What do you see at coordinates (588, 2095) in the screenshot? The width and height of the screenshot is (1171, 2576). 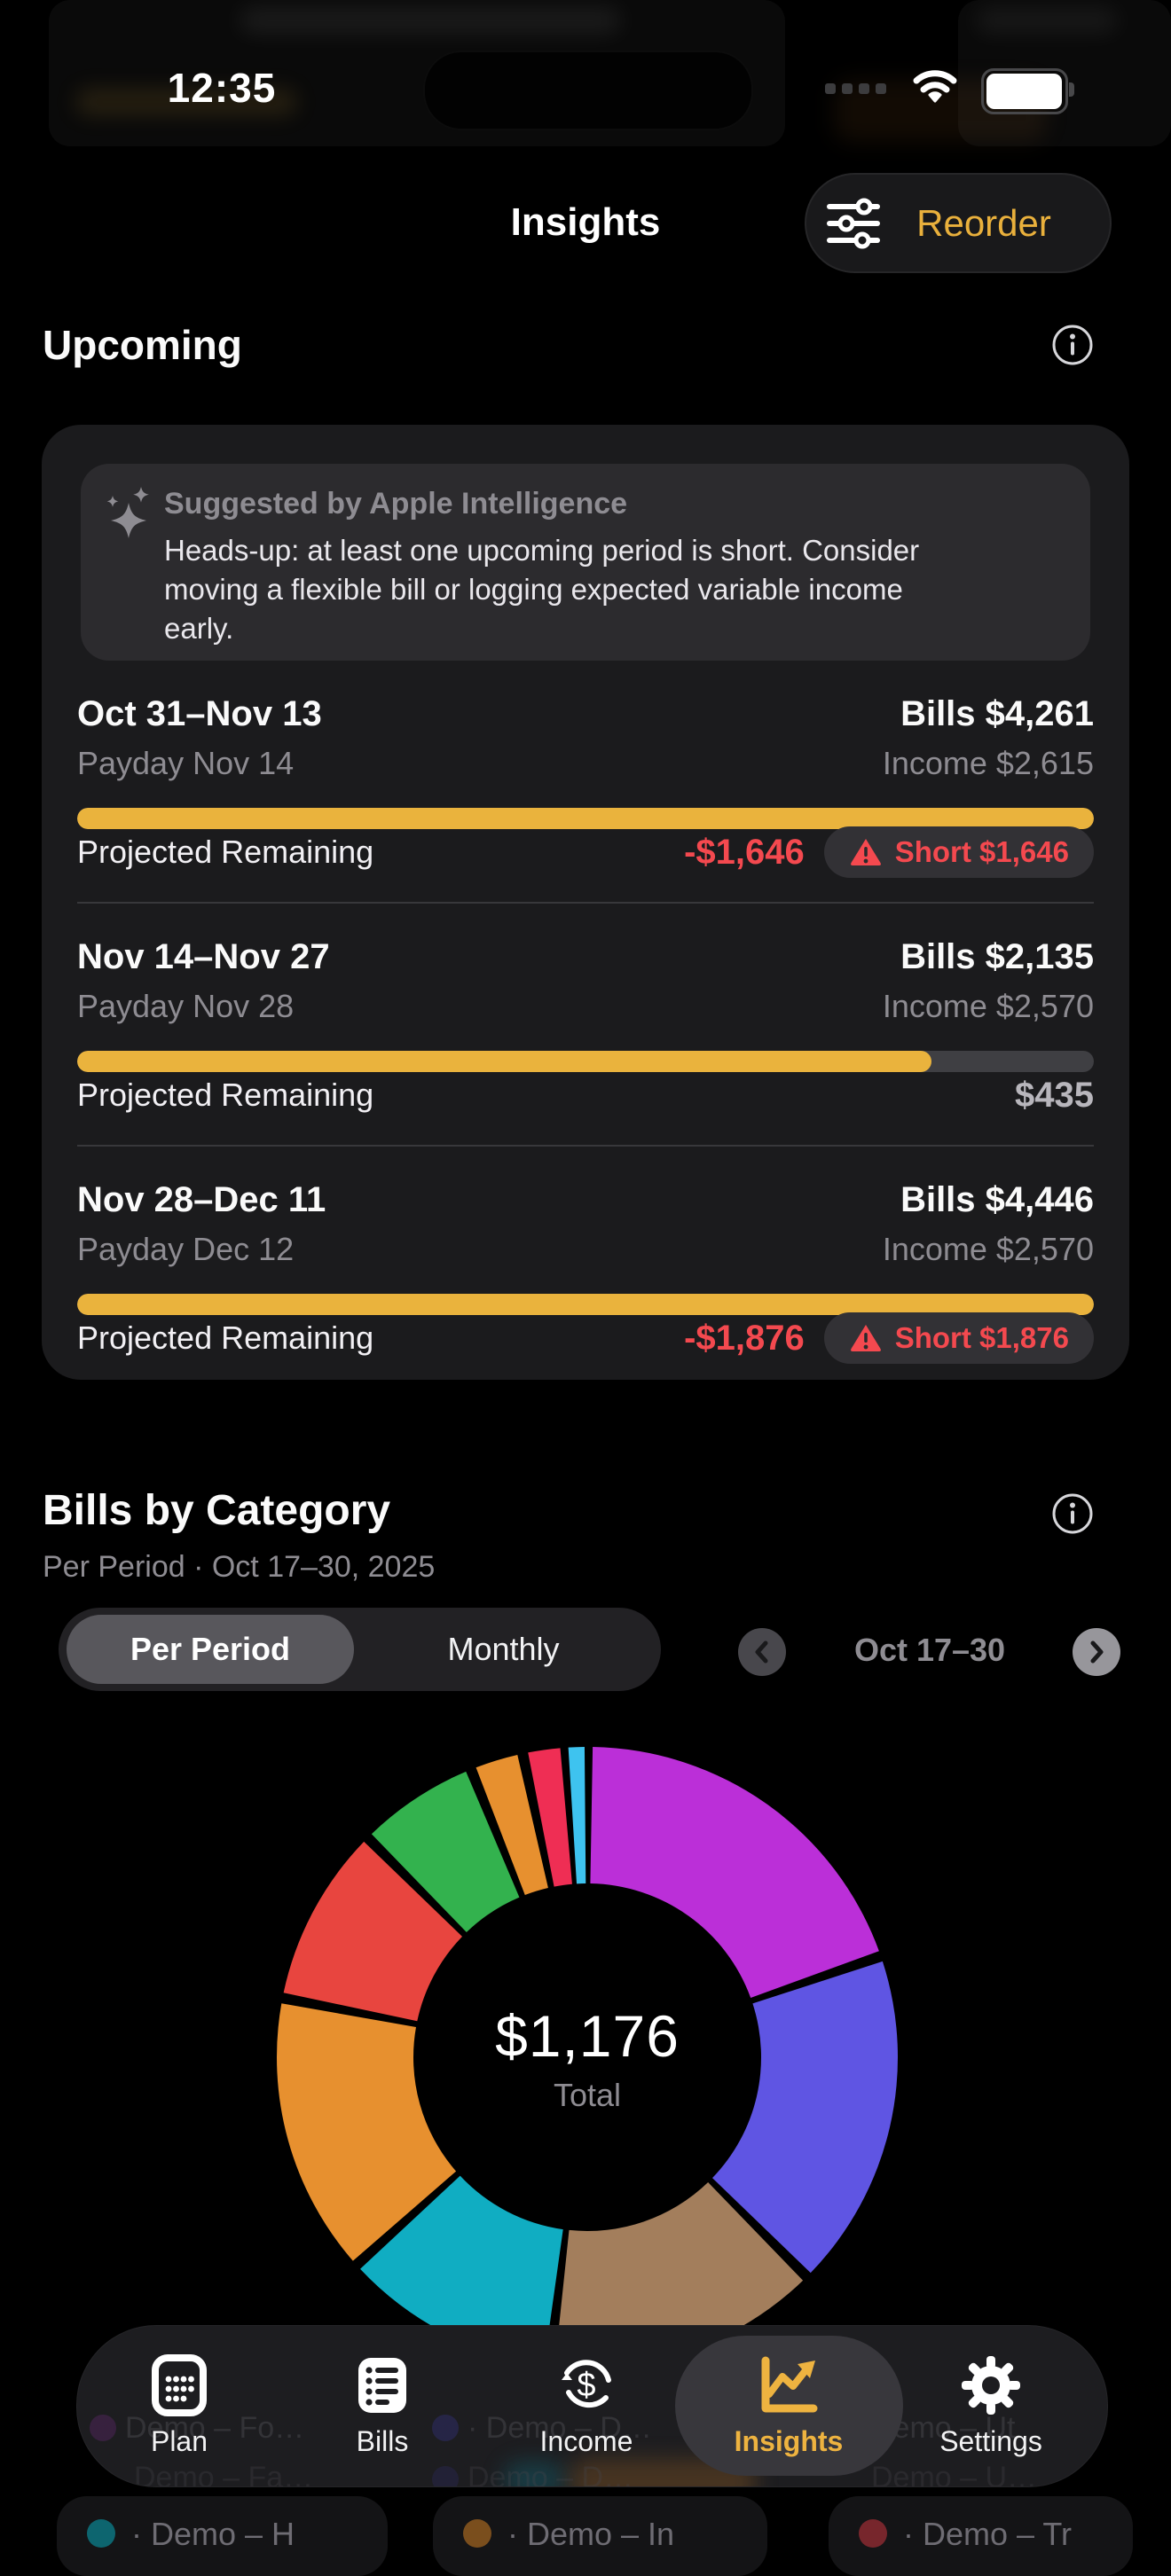 I see `donut-center-label: Total` at bounding box center [588, 2095].